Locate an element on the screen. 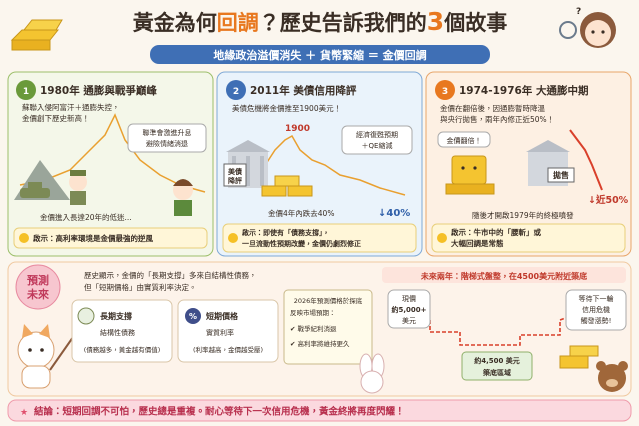 The image size is (639, 426). drop-arrow is located at coordinates (586, 160).